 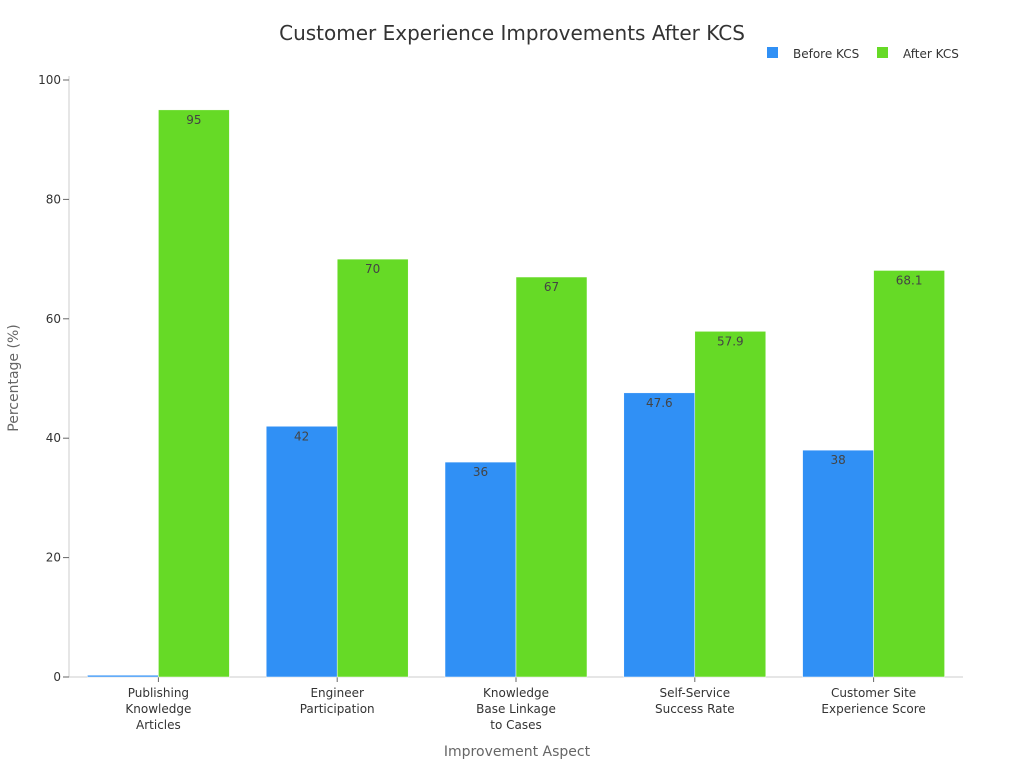 What do you see at coordinates (337, 701) in the screenshot?
I see `x-tick-label: Engineer Participation` at bounding box center [337, 701].